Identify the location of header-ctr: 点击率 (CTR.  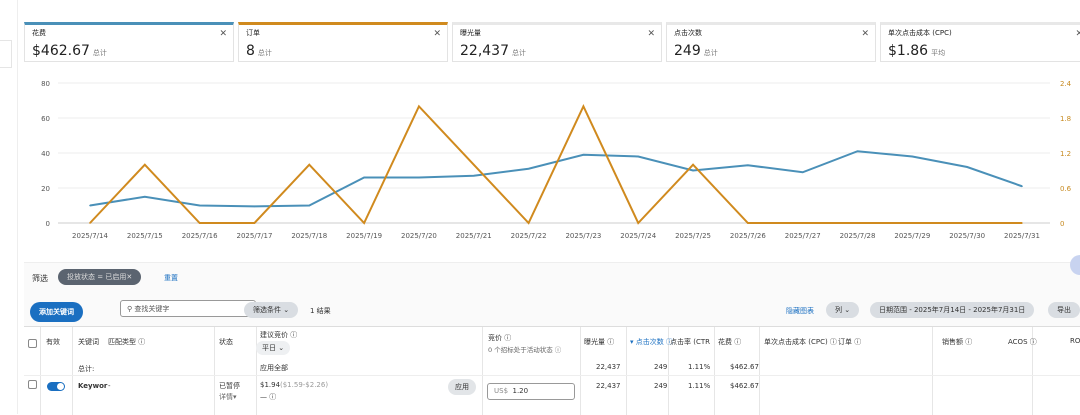
(690, 342).